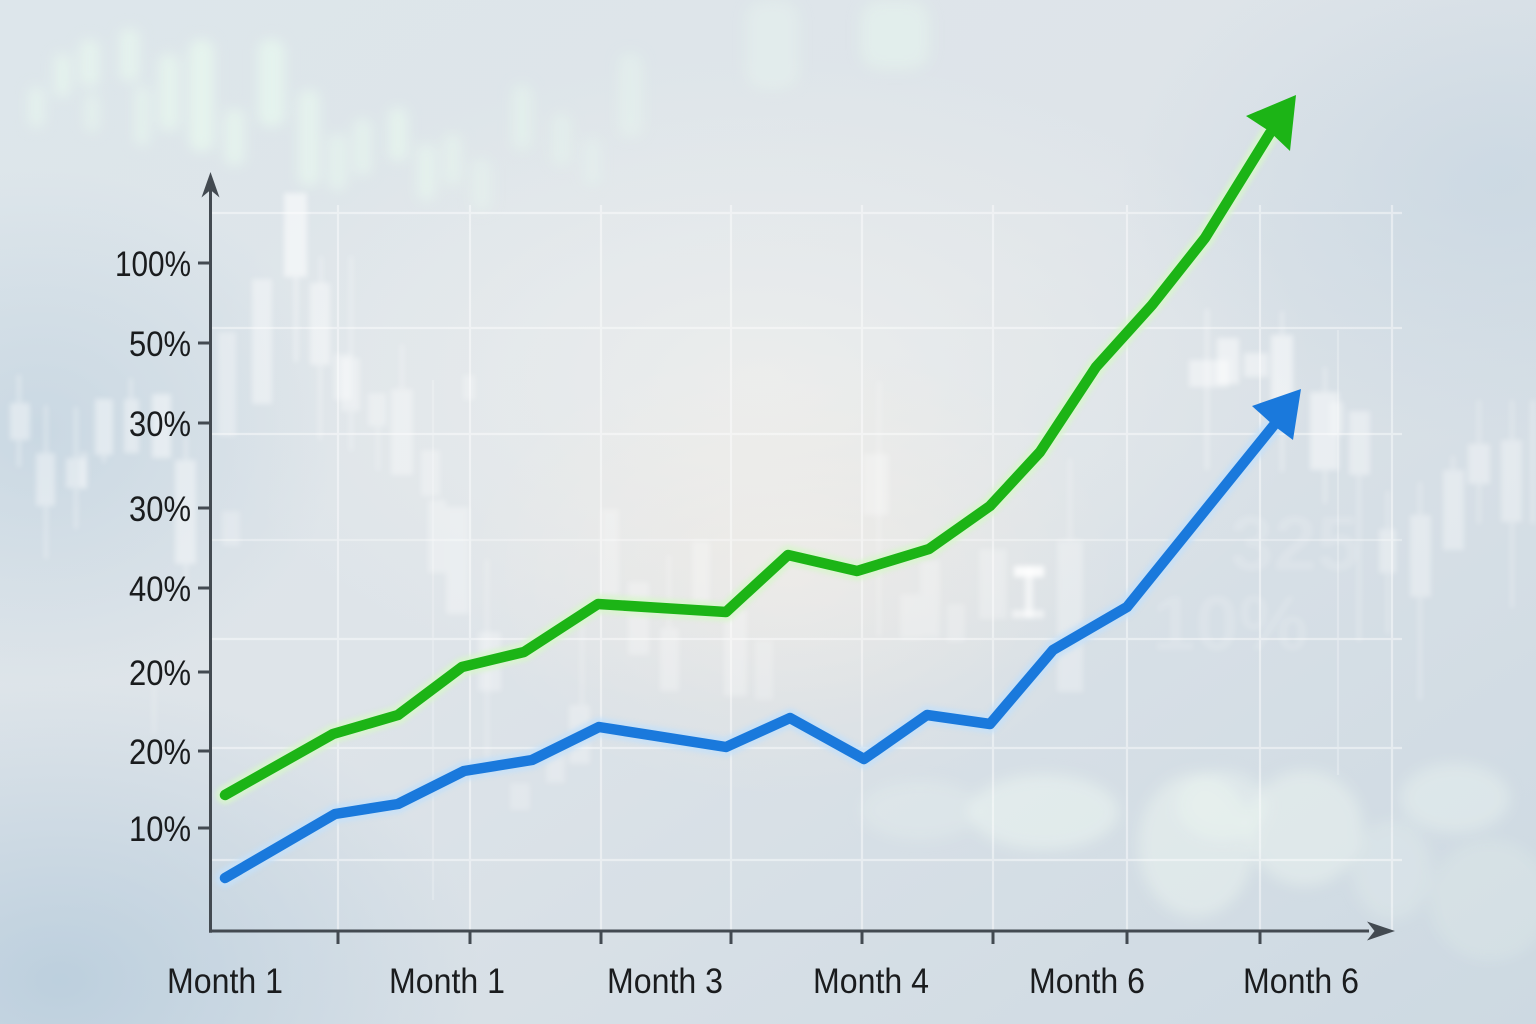 The width and height of the screenshot is (1536, 1024). What do you see at coordinates (871, 981) in the screenshot?
I see `svg-text: Month 4` at bounding box center [871, 981].